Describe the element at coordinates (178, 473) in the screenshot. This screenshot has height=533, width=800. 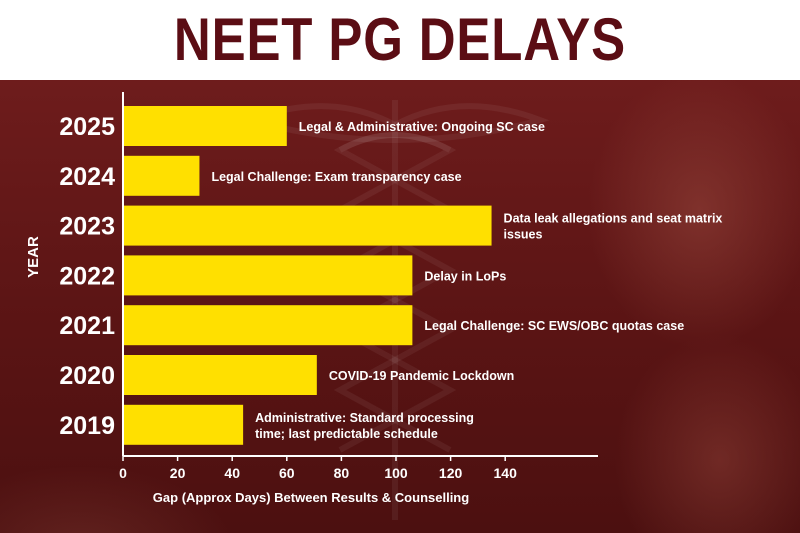
I see `x-tick-label-20: 20` at that location.